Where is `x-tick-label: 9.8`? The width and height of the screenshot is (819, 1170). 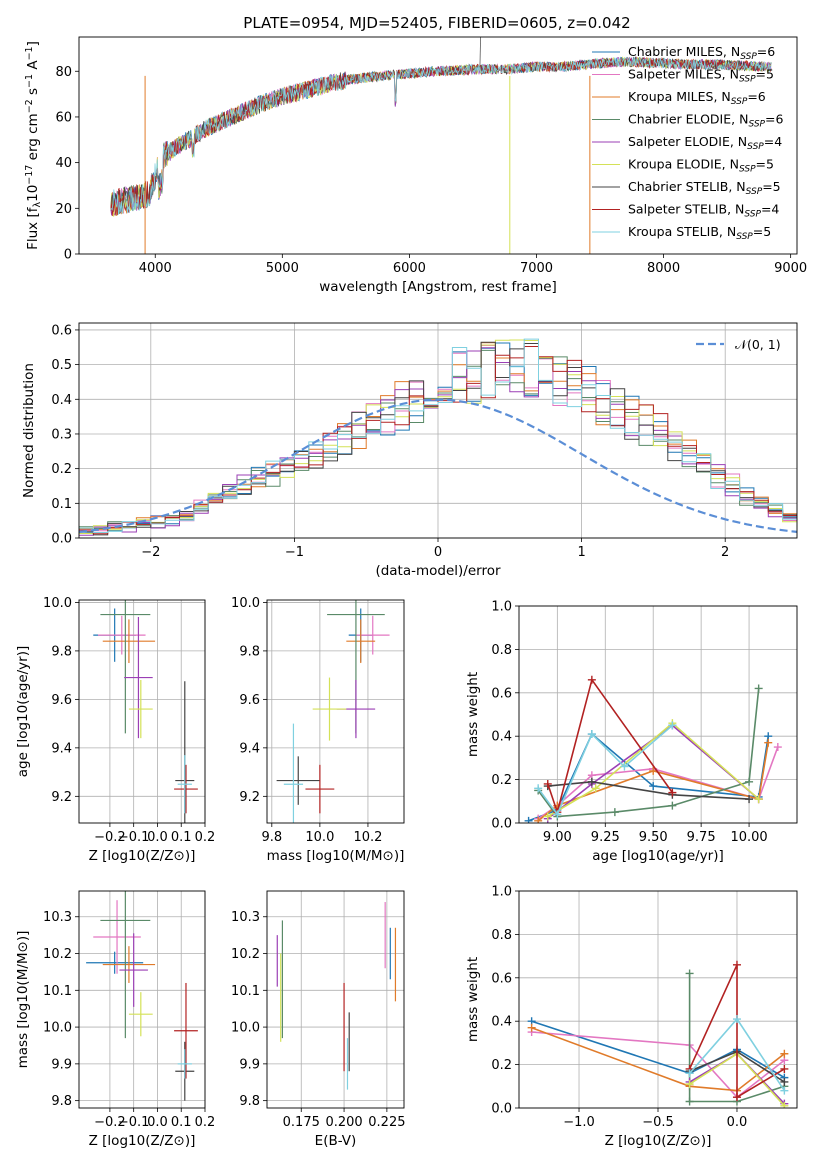
x-tick-label: 9.8 is located at coordinates (271, 837).